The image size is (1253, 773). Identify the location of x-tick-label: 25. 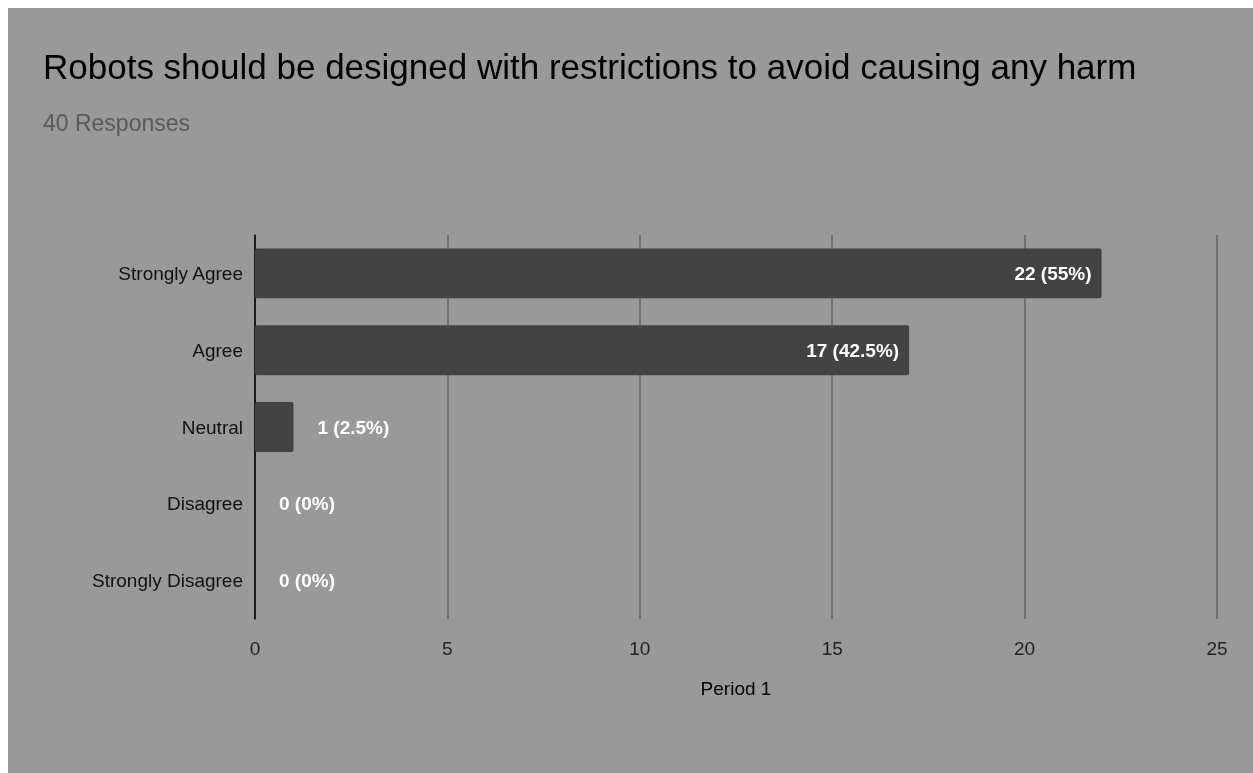
(1217, 648).